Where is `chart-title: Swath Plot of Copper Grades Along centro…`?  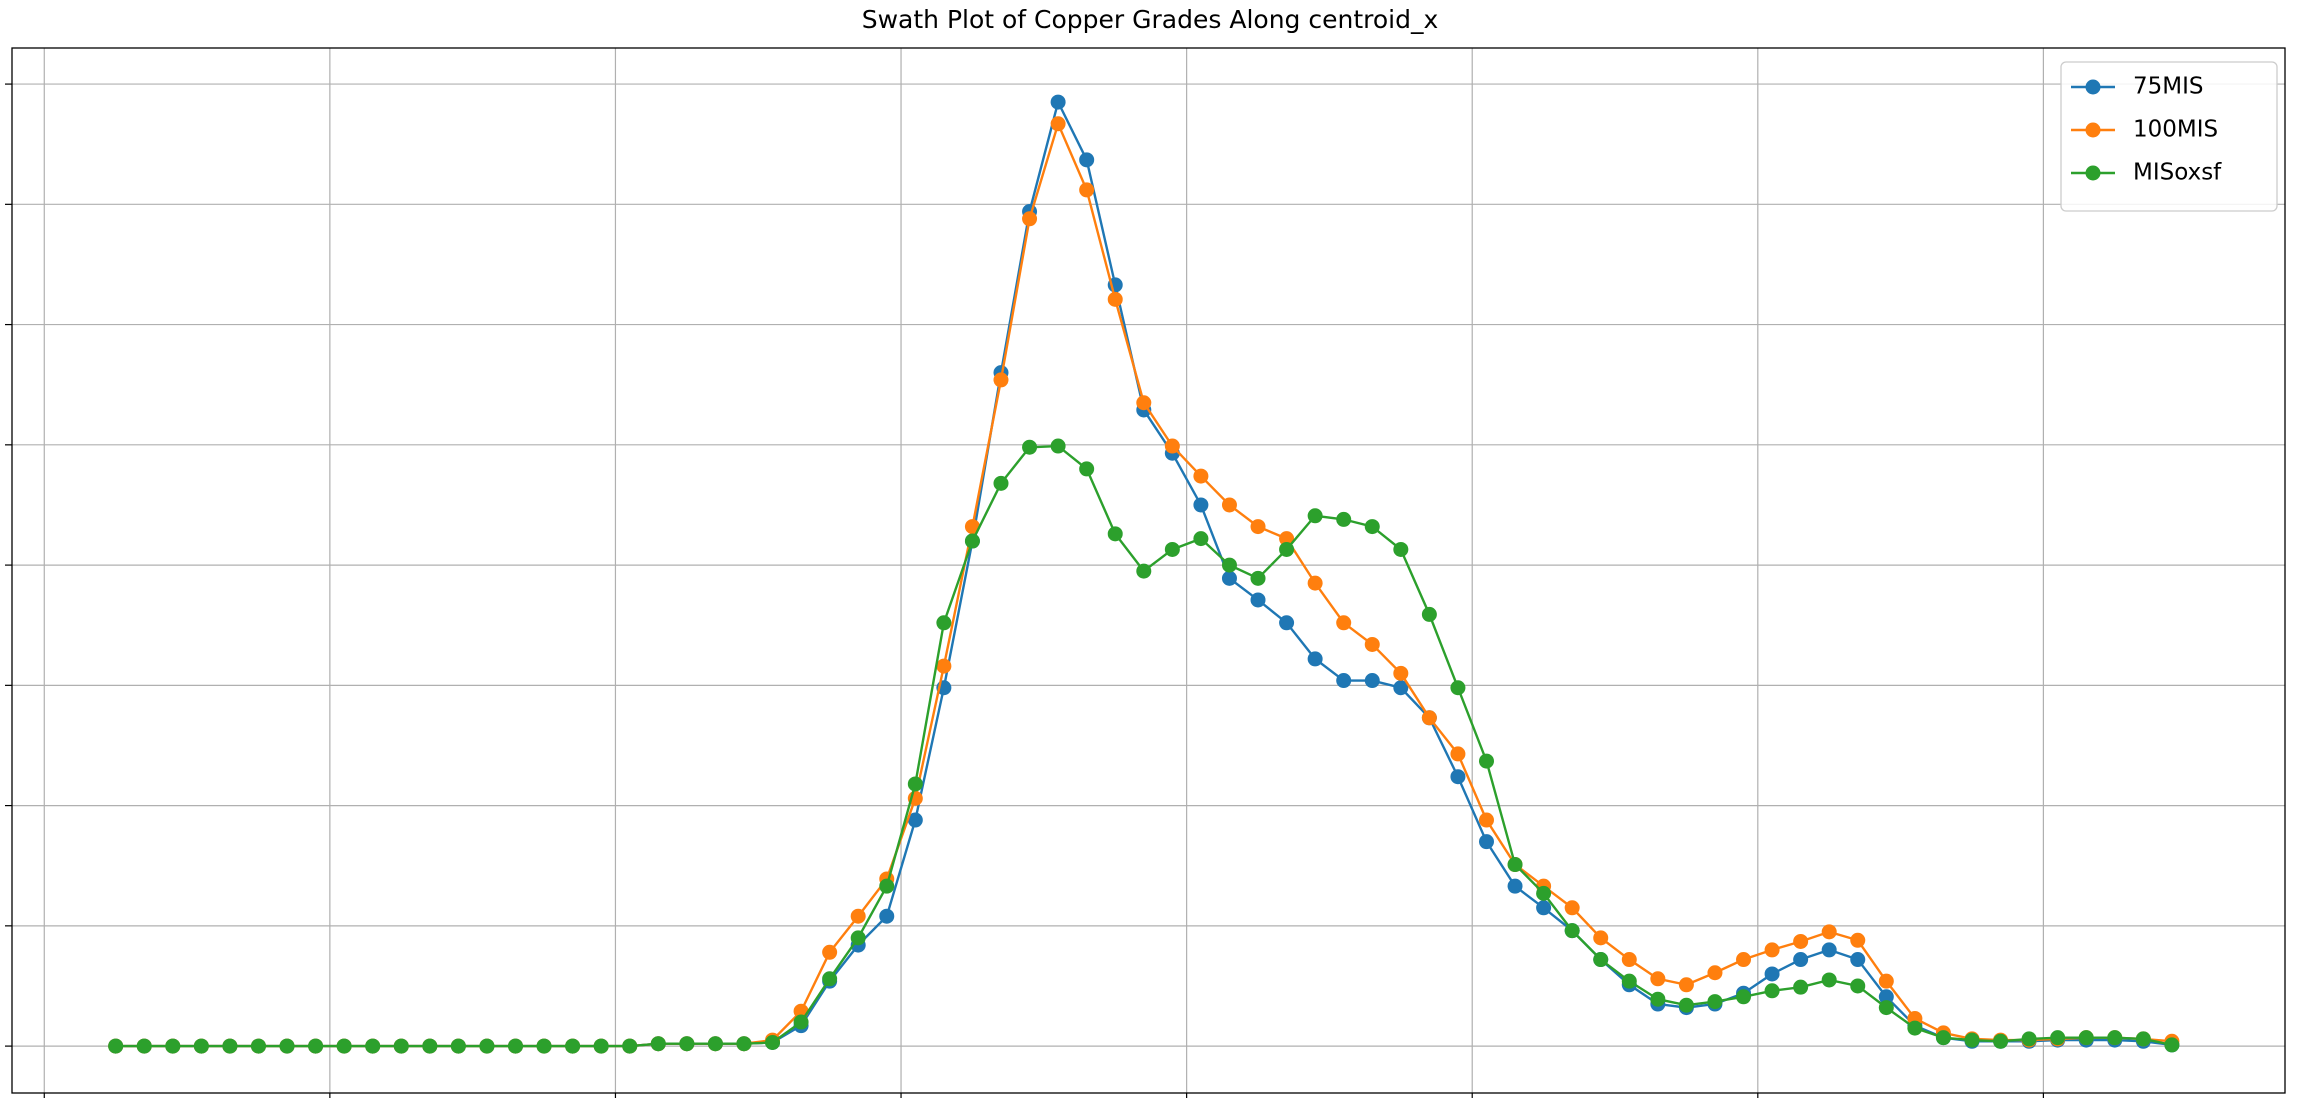
chart-title: Swath Plot of Copper Grades Along centro… is located at coordinates (1150, 19).